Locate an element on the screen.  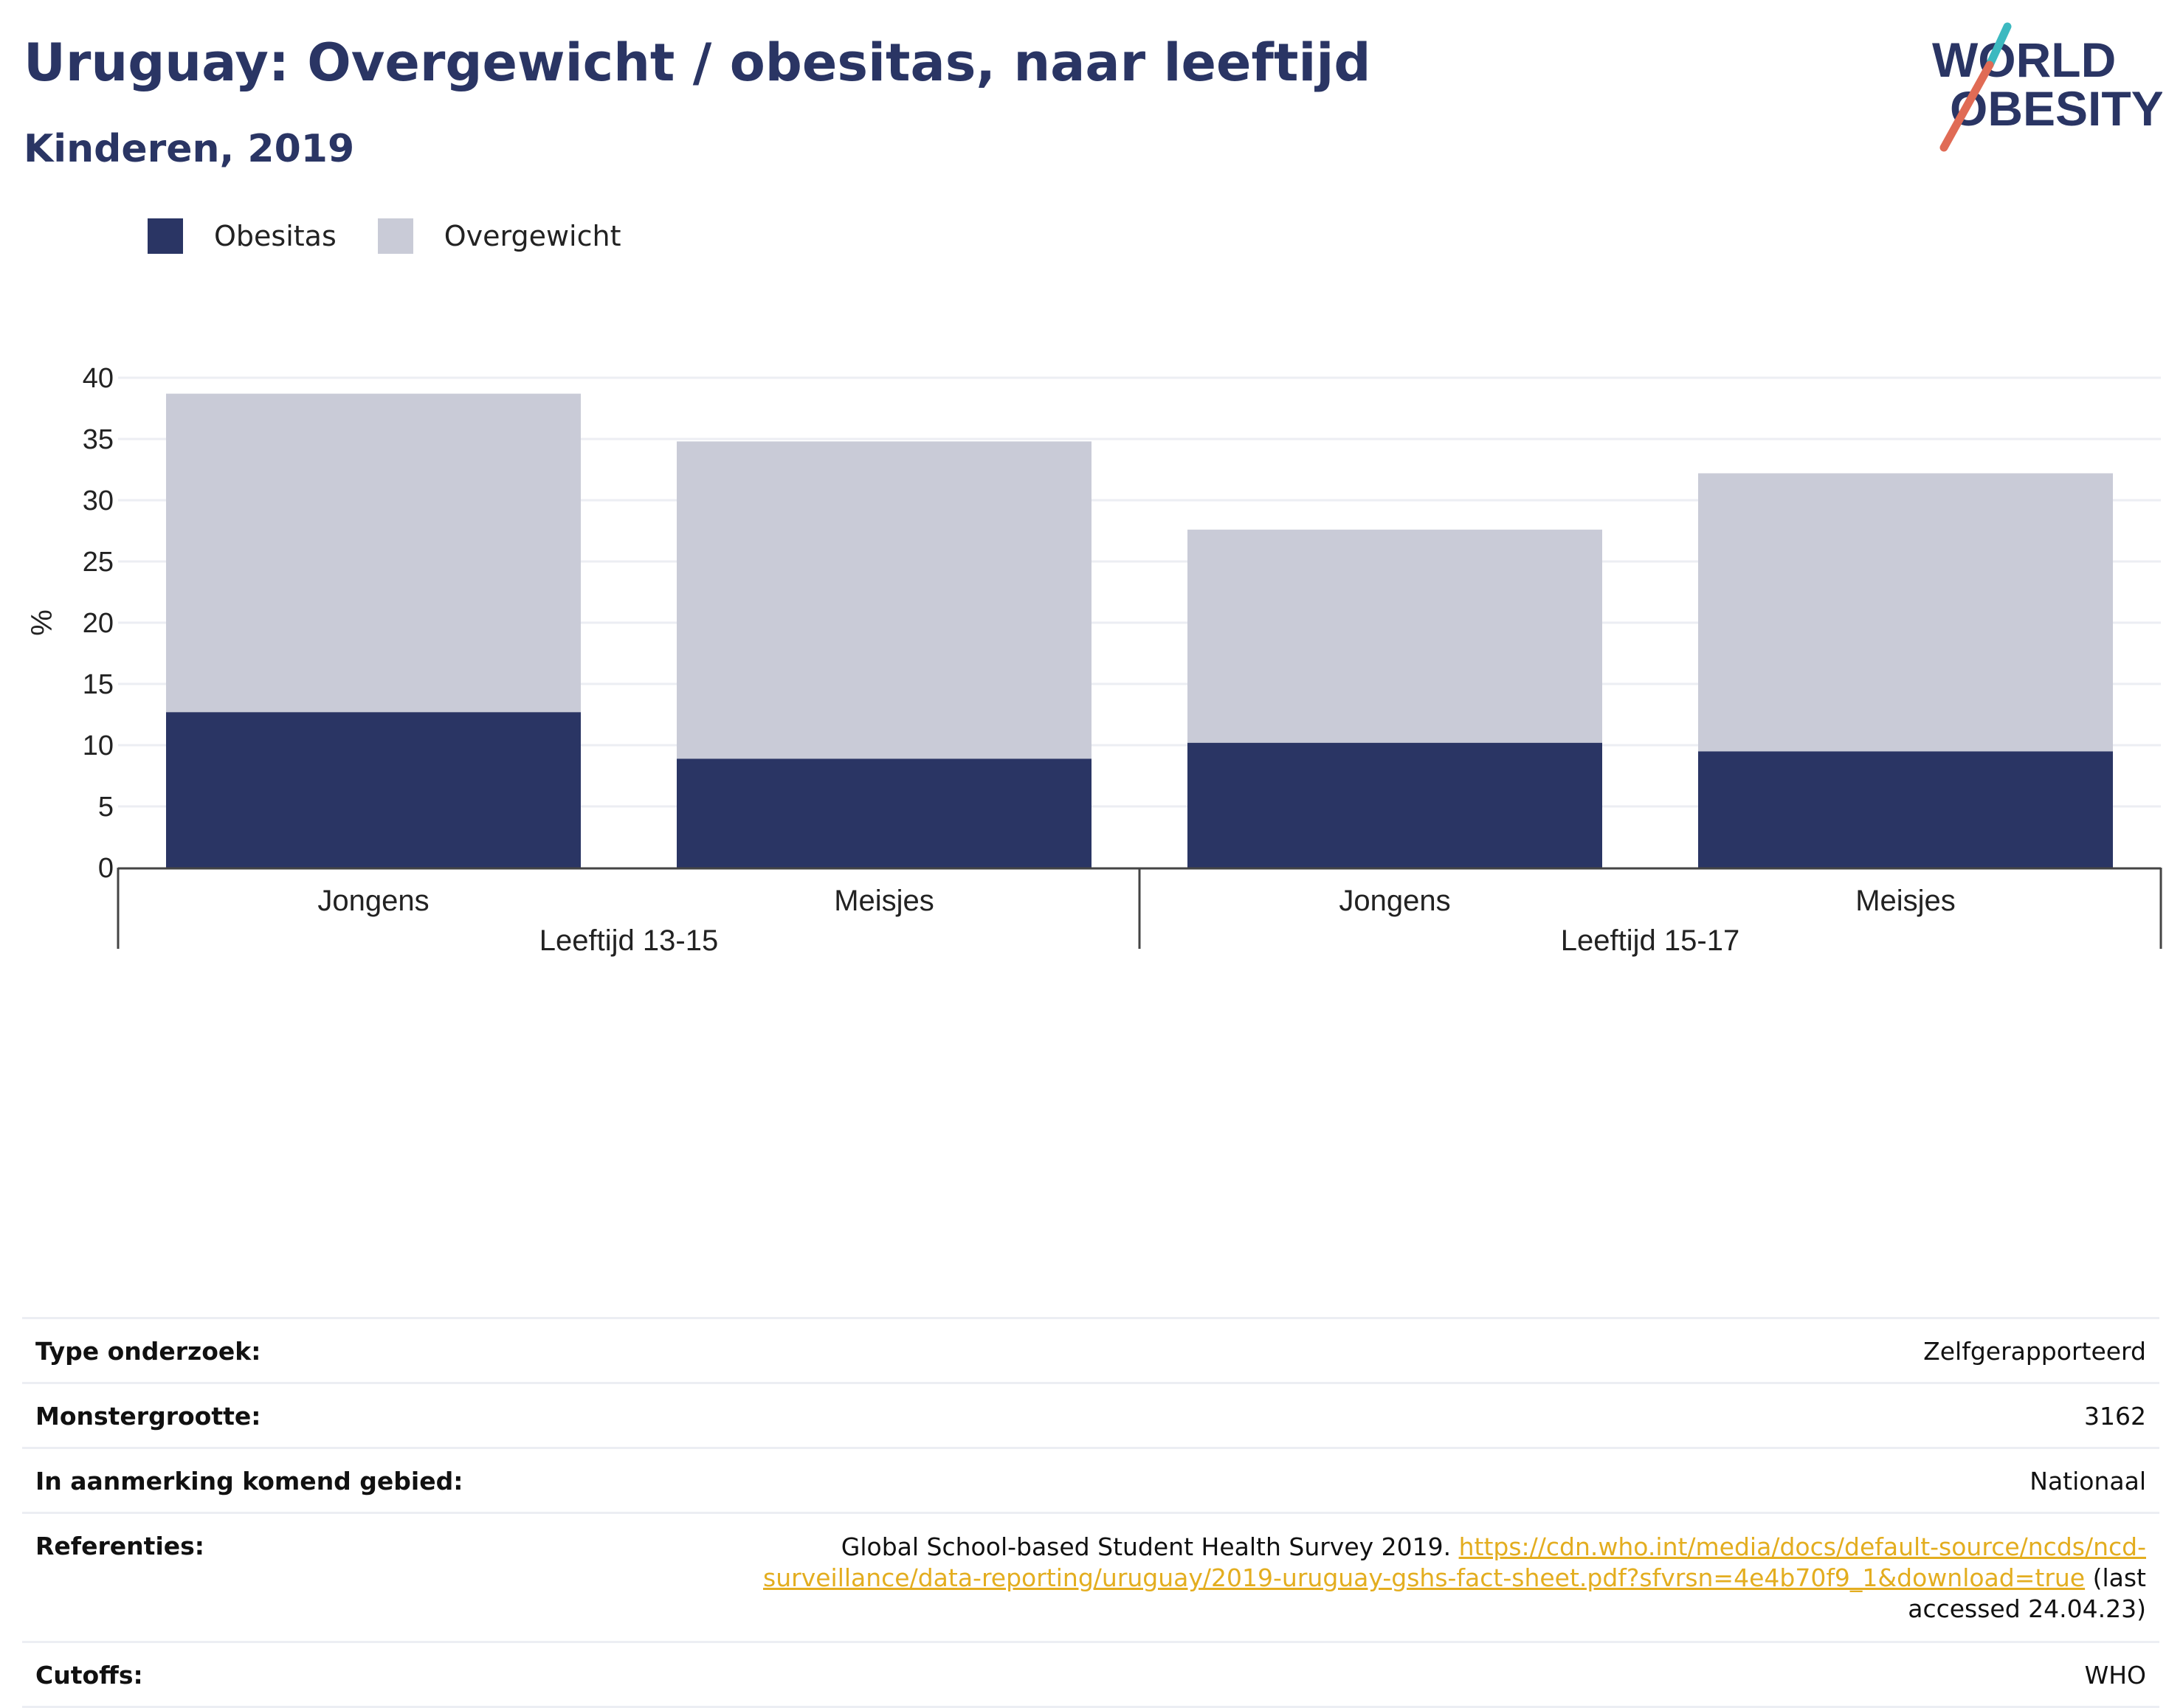
legend-item-obesitas: Obesitas is located at coordinates (242, 236).